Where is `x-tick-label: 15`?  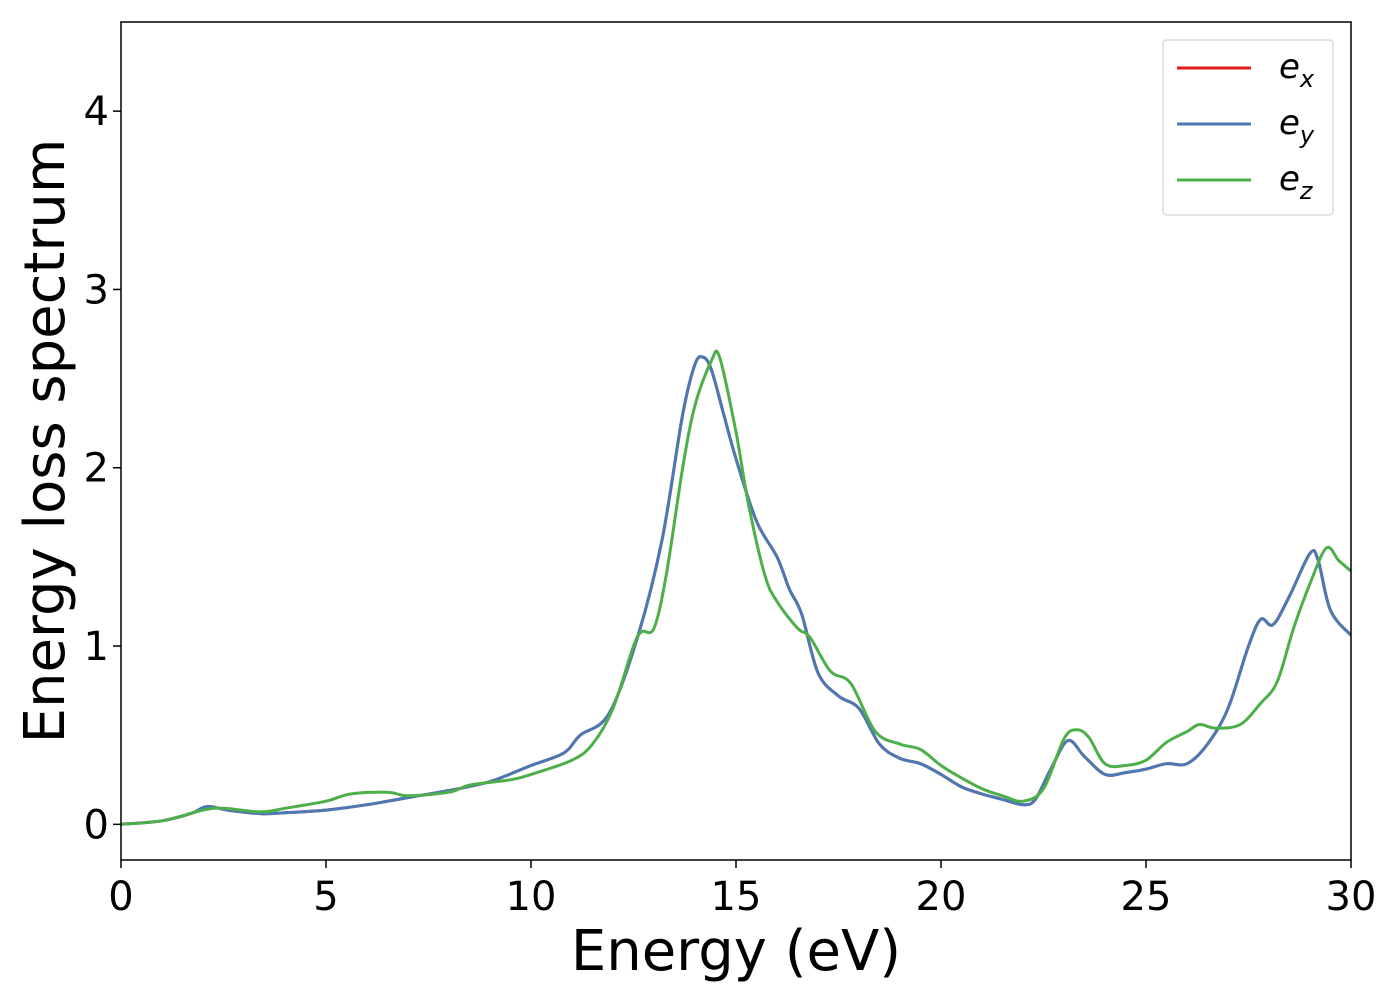
x-tick-label: 15 is located at coordinates (736, 897).